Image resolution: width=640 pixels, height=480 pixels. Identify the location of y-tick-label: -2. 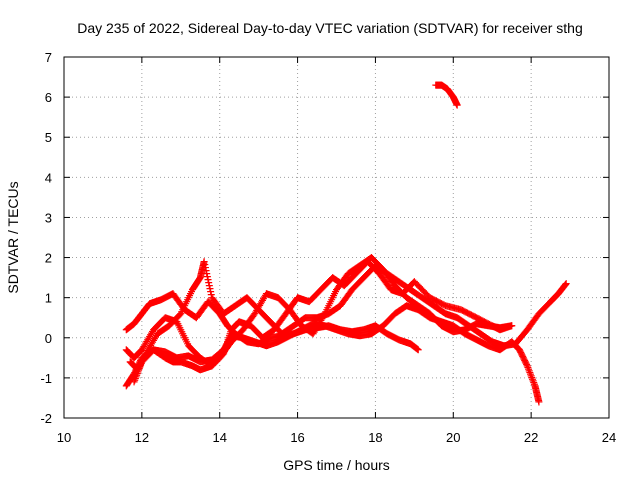
(46, 418).